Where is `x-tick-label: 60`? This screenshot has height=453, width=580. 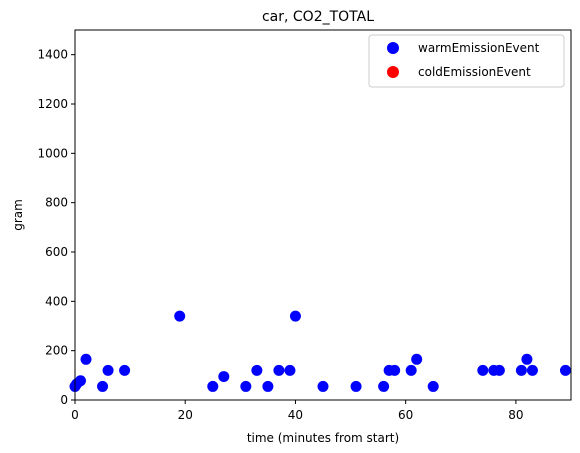
x-tick-label: 60 is located at coordinates (405, 415).